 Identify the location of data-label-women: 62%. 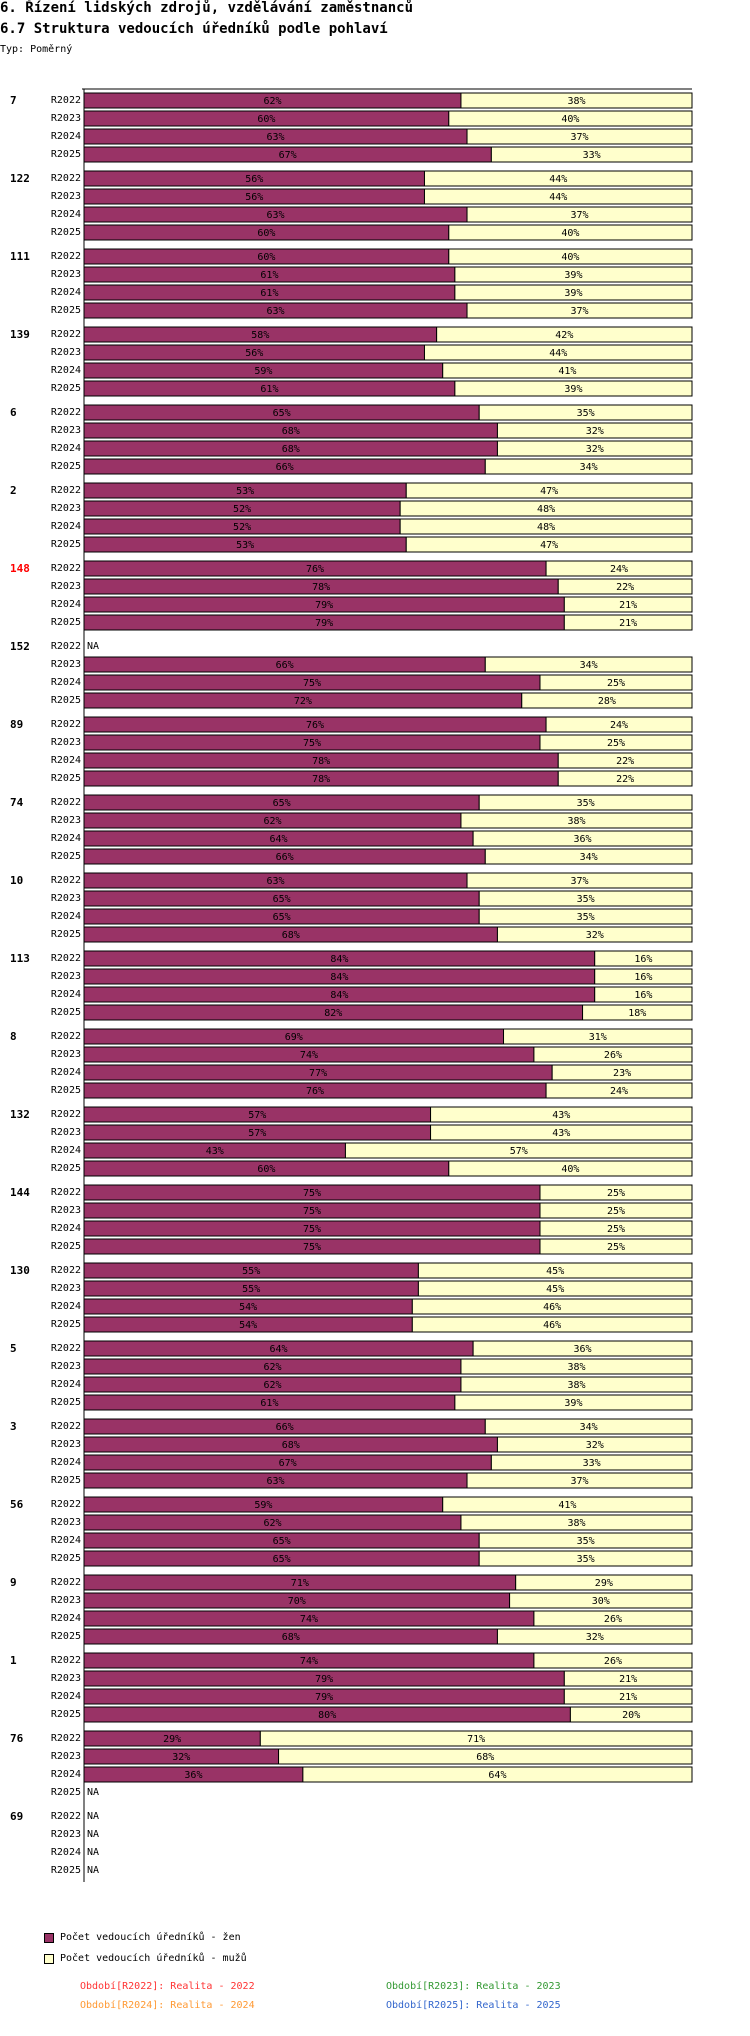
(272, 1523).